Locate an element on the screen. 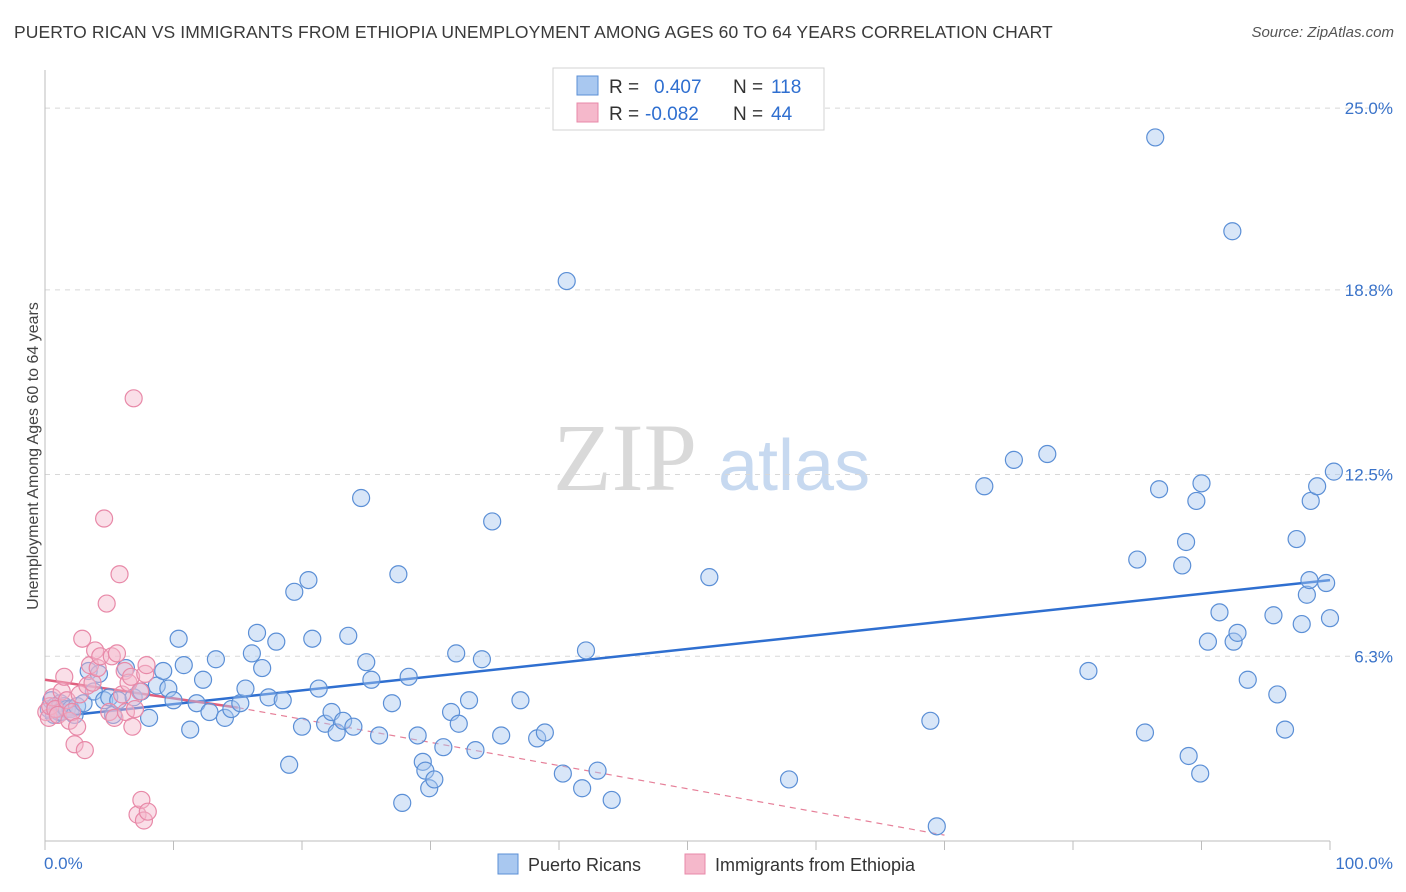 Image resolution: width=1406 pixels, height=892 pixels. watermark-atlas: atlas is located at coordinates (794, 466).